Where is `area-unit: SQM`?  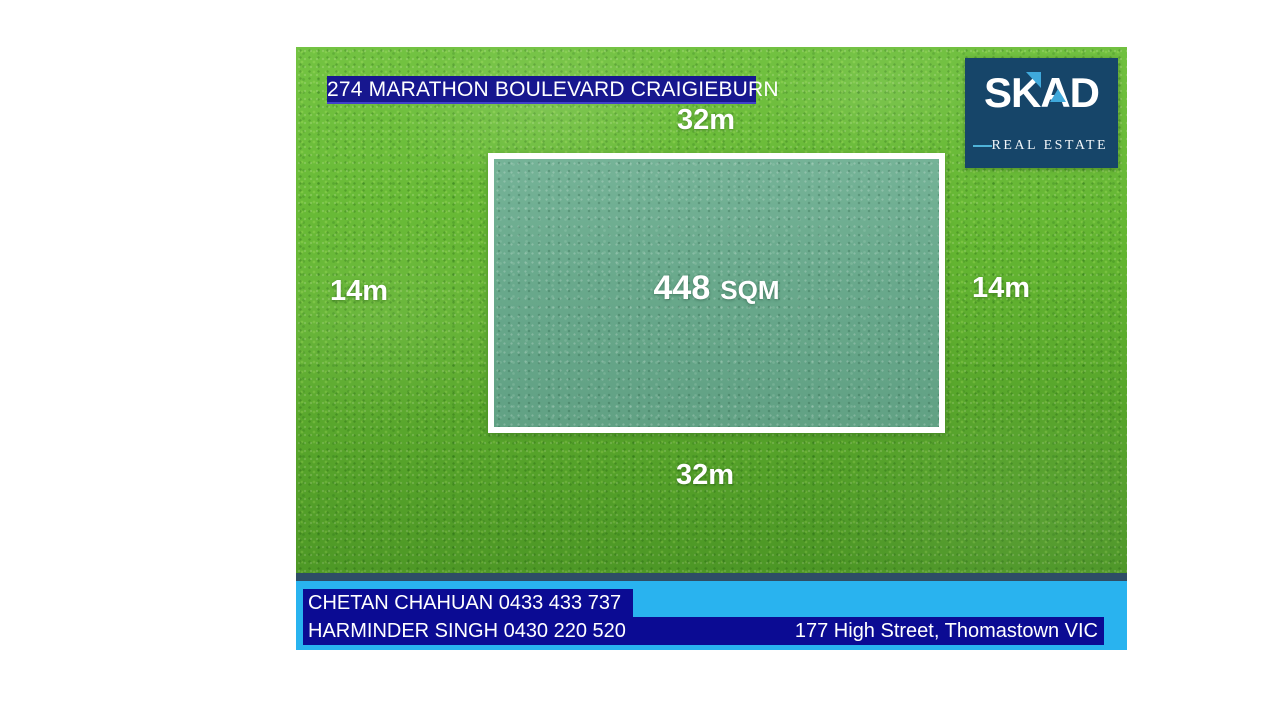 area-unit: SQM is located at coordinates (750, 289).